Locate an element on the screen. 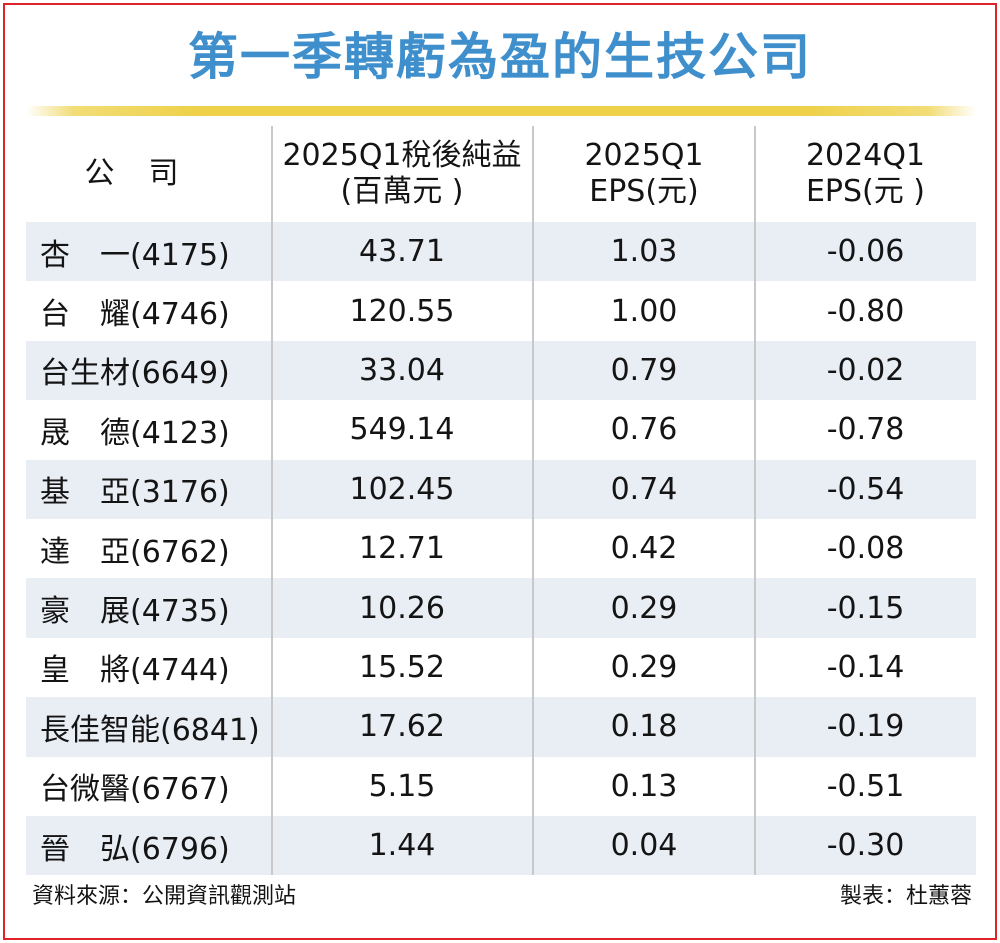 This screenshot has width=1000, height=943. header-eps-2025q1: 2025Q1 EPS(元) is located at coordinates (644, 174).